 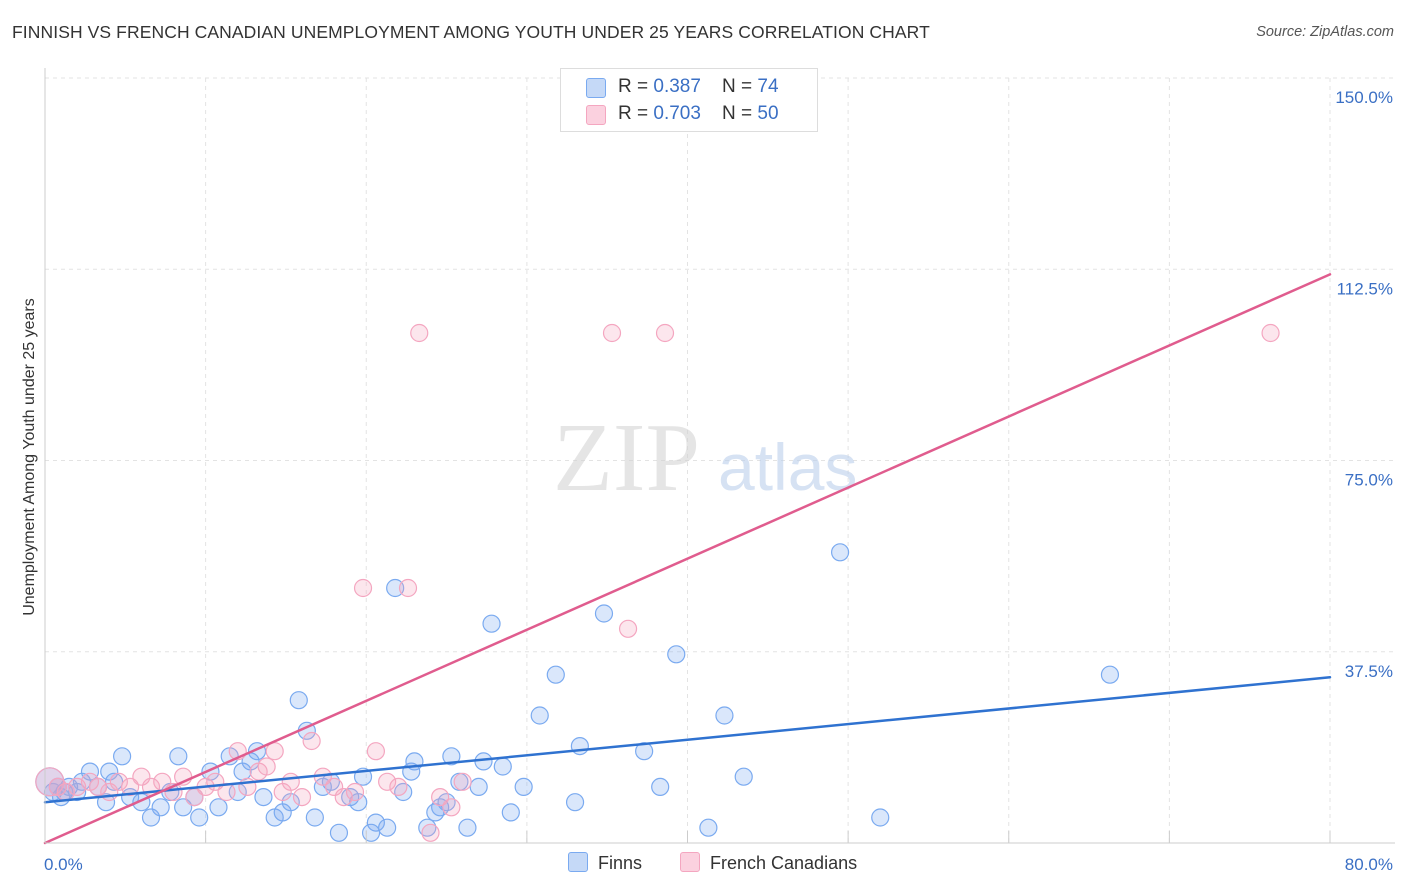 I want to click on bottom-legend-french-canadians: French Canadians, so click(x=768, y=863).